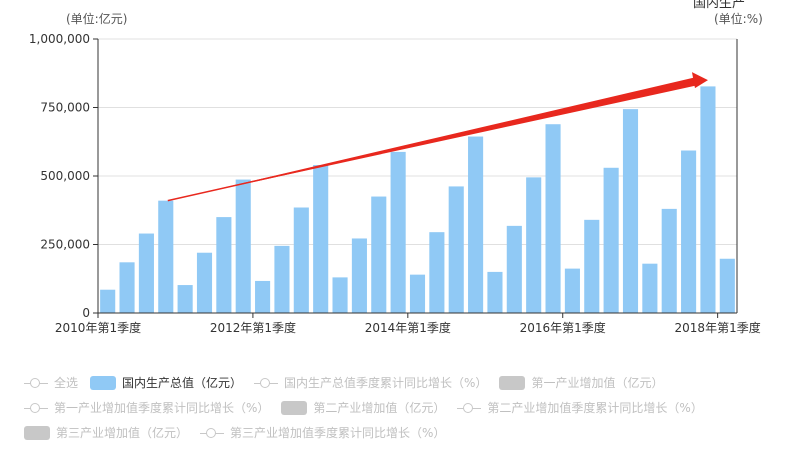 The height and width of the screenshot is (461, 798). What do you see at coordinates (408, 327) in the screenshot?
I see `x-tick-label: 2014年第1季度` at bounding box center [408, 327].